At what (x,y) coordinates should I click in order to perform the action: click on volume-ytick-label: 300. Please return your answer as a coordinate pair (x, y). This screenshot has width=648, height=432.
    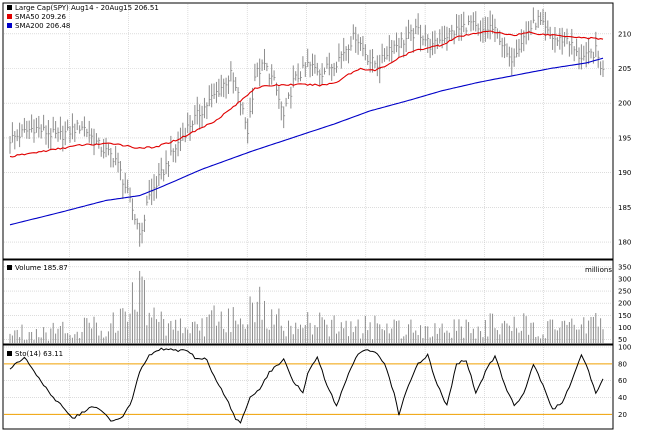
    Looking at the image, I should click on (624, 279).